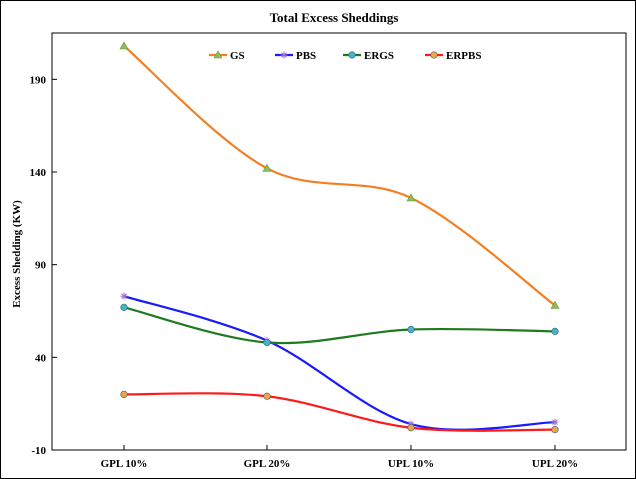 The height and width of the screenshot is (479, 636). Describe the element at coordinates (306, 56) in the screenshot. I see `legend-label: PBS` at that location.